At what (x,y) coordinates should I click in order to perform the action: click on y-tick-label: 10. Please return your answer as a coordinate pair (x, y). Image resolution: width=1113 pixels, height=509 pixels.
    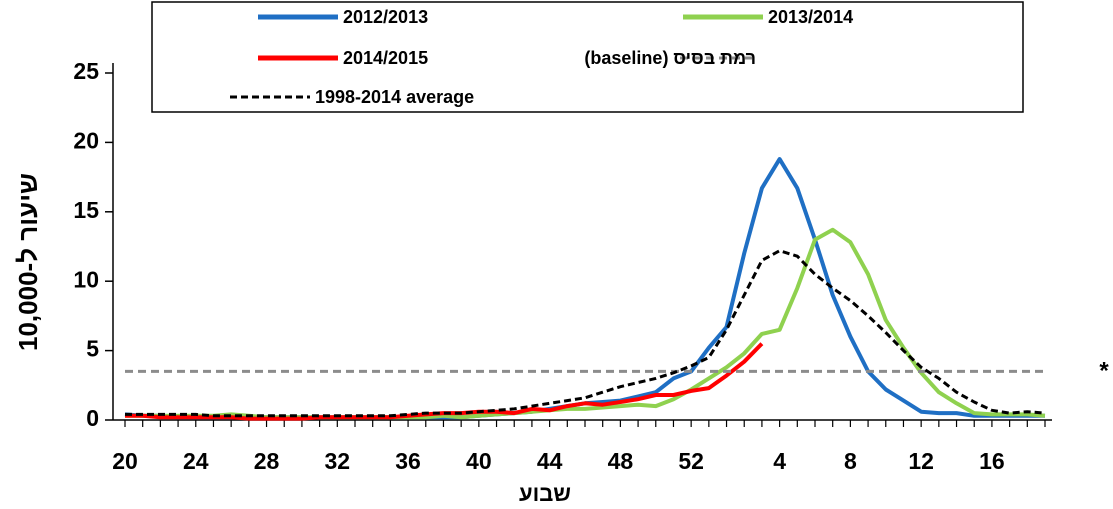
    Looking at the image, I should click on (86, 279).